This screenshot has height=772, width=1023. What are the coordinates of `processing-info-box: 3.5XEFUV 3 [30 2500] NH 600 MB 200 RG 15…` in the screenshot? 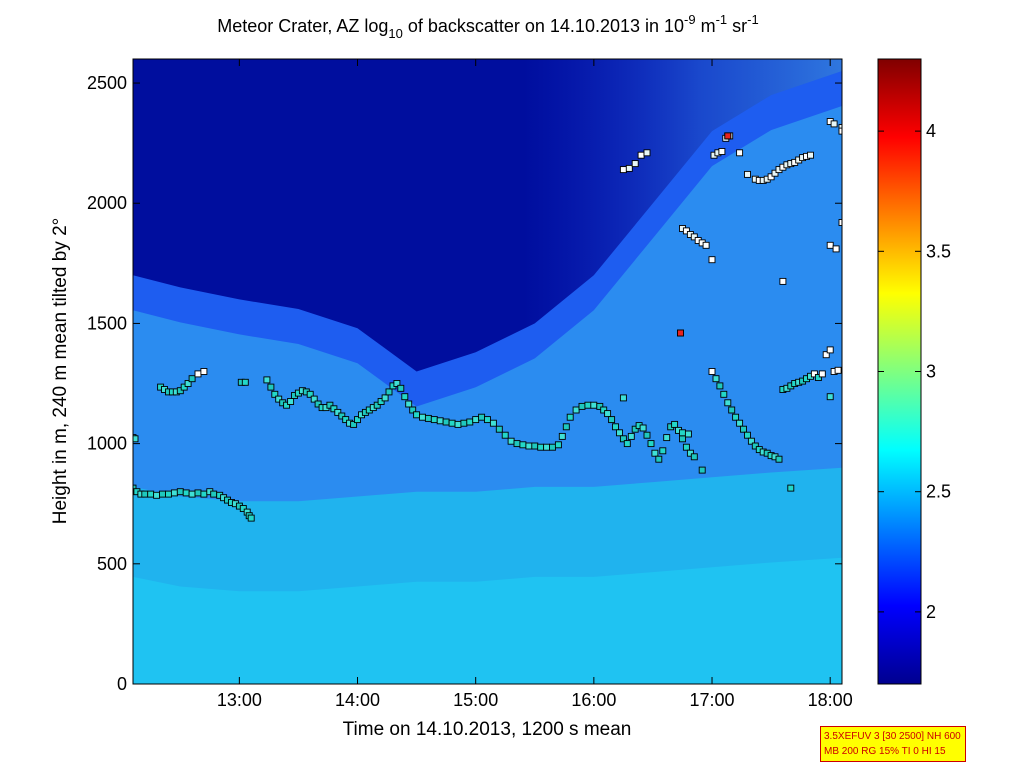 It's located at (893, 744).